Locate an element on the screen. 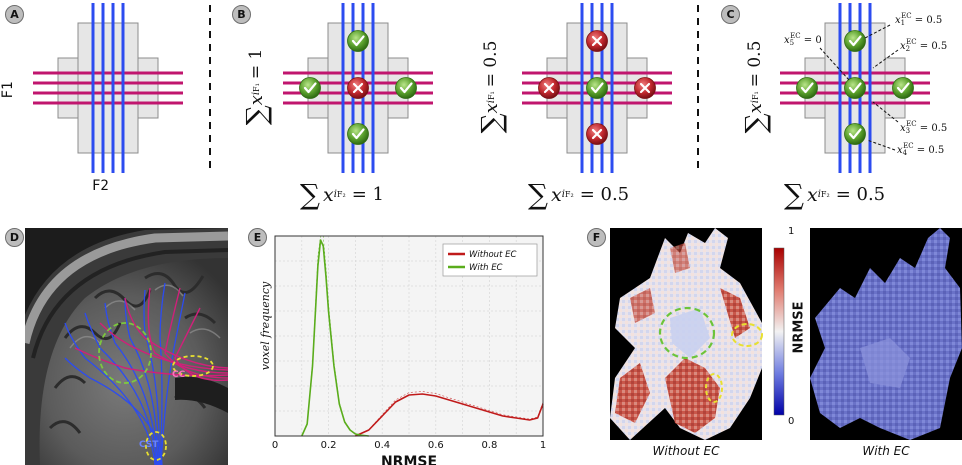  panel-letter-c: C is located at coordinates (730, 14).